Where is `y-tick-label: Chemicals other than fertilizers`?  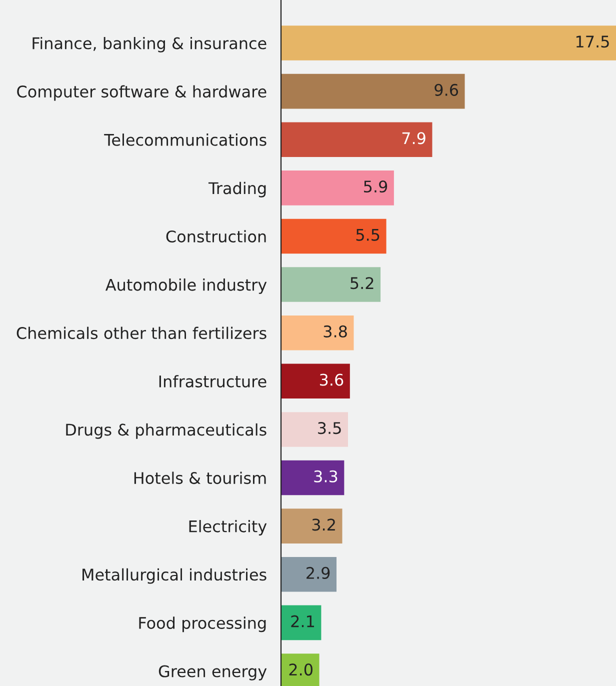 y-tick-label: Chemicals other than fertilizers is located at coordinates (141, 333).